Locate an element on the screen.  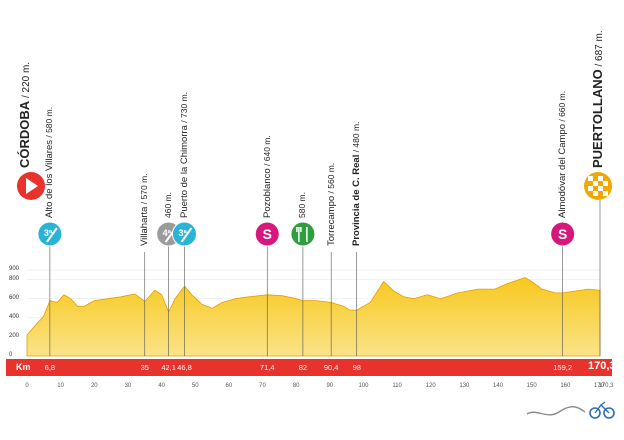
waypoint-label: Torrecampo / 560 m. is located at coordinates (331, 204).